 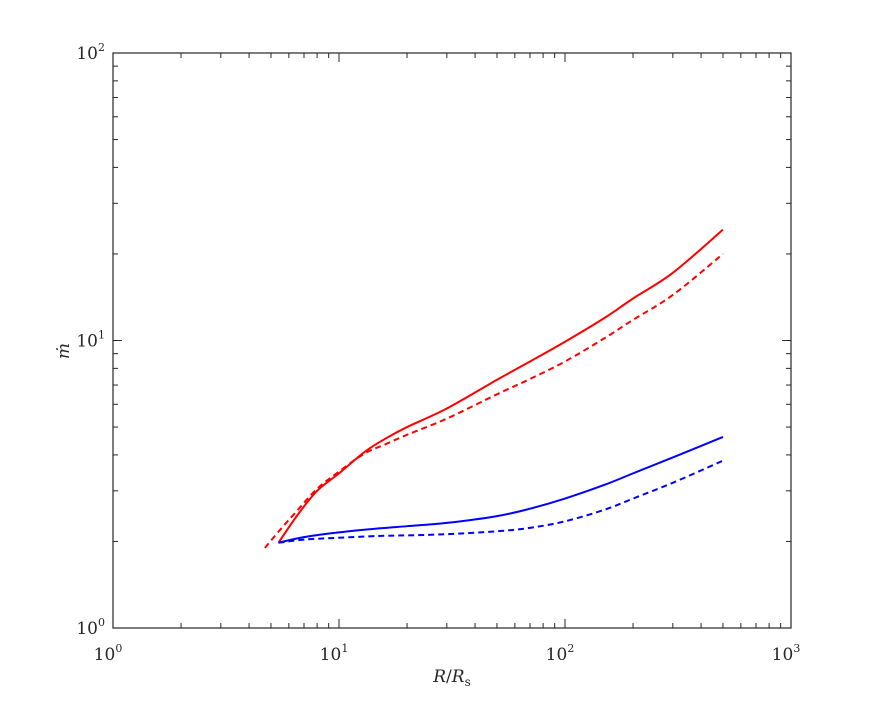 What do you see at coordinates (560, 653) in the screenshot?
I see `x-tick-label: 10²` at bounding box center [560, 653].